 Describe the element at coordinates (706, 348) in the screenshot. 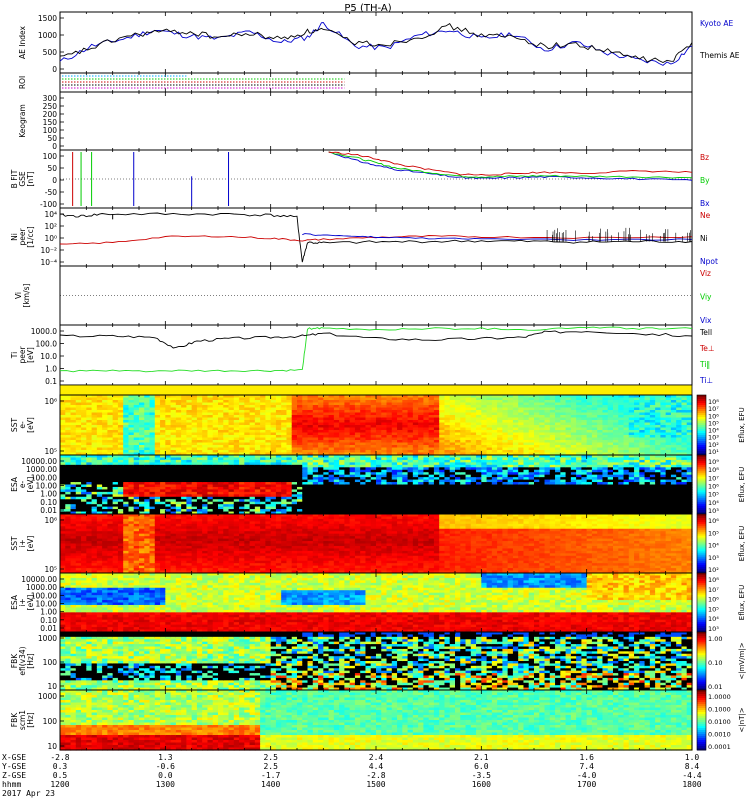

I see `legend-te-: Te⊥` at that location.